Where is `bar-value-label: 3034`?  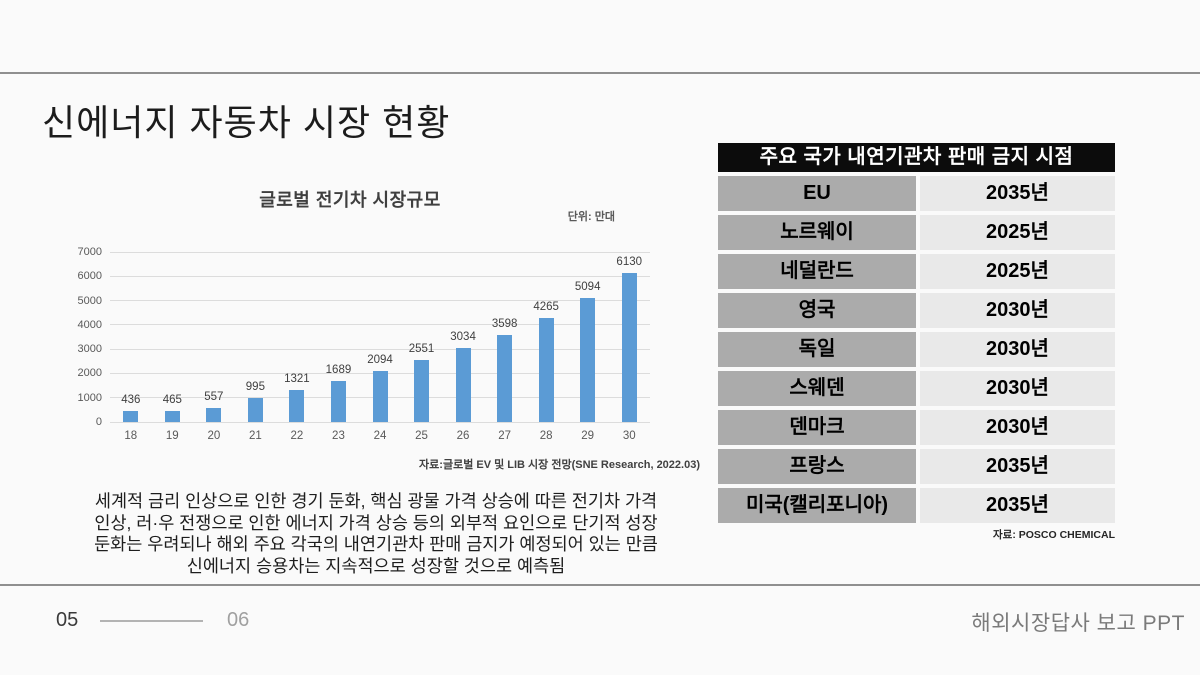
bar-value-label: 3034 is located at coordinates (463, 337).